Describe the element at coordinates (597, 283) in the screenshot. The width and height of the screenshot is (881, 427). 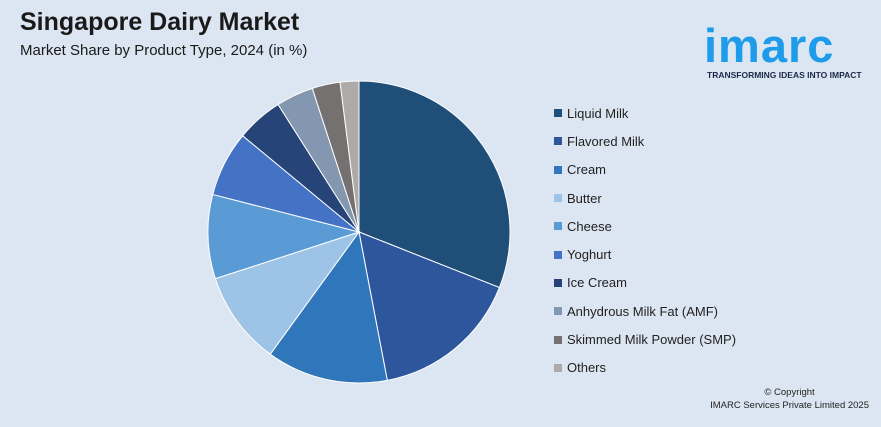
I see `legend-label: Ice Cream` at that location.